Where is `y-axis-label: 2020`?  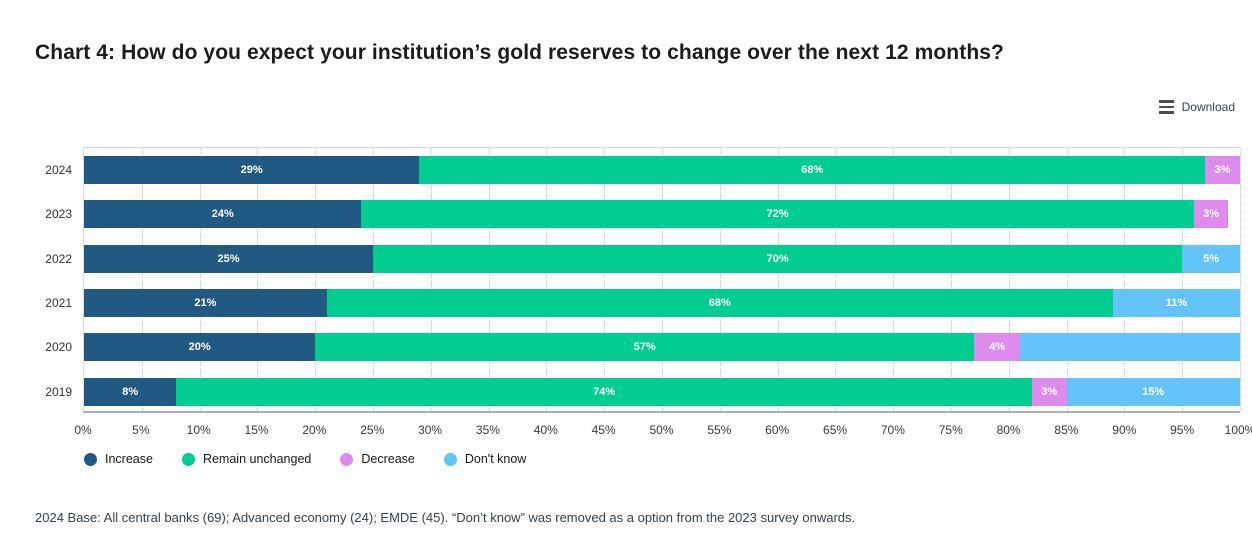 y-axis-label: 2020 is located at coordinates (58, 347).